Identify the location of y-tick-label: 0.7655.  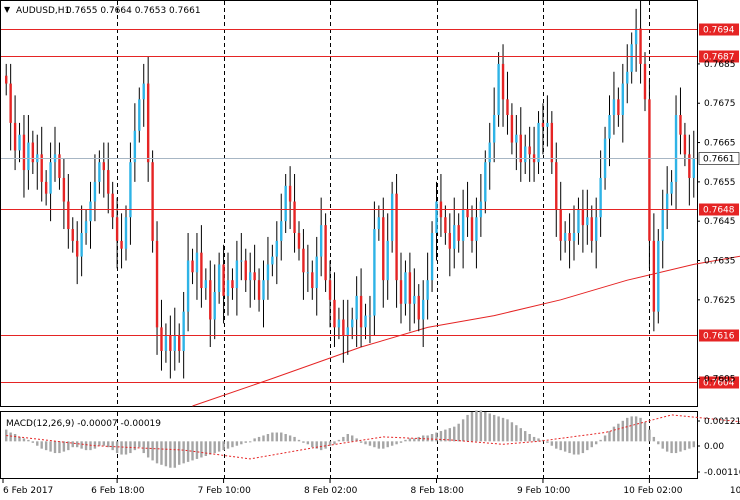
(720, 183).